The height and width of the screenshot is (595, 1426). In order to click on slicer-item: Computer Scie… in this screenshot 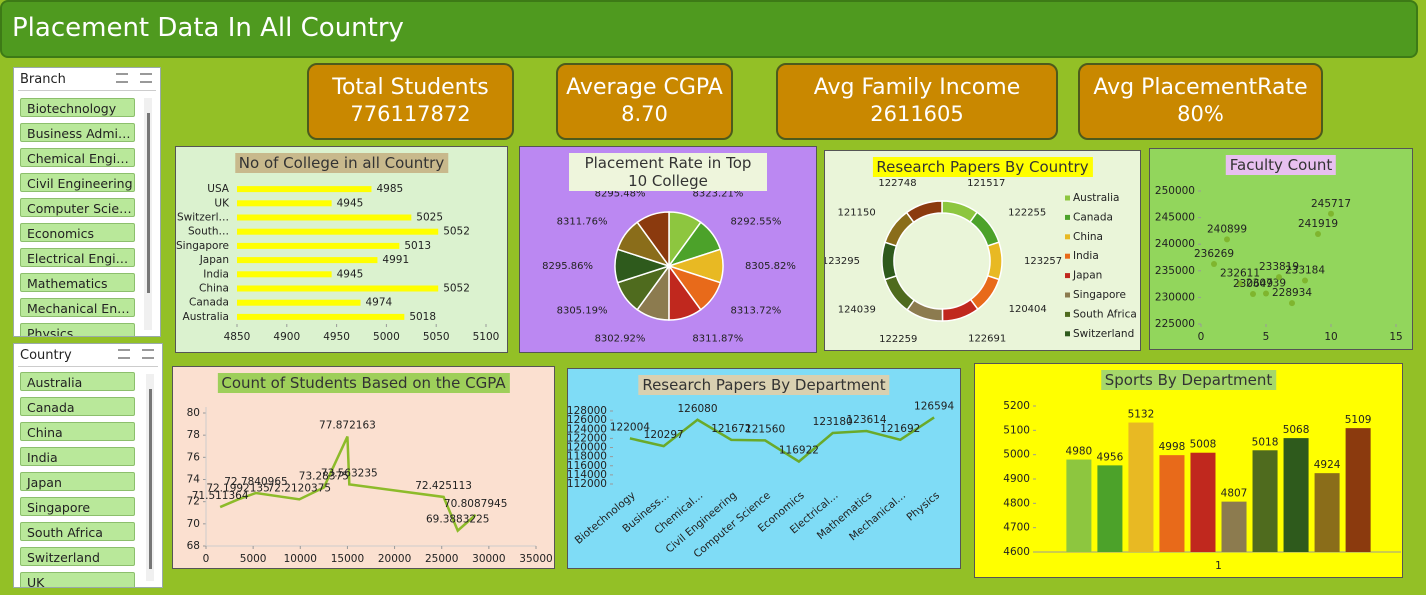, I will do `click(77, 207)`.